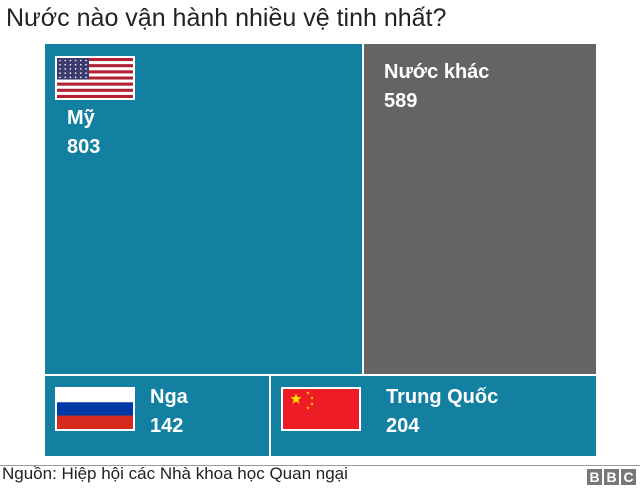 The image size is (640, 488). I want to click on tile-label-group: Trung Quốc 204, so click(442, 412).